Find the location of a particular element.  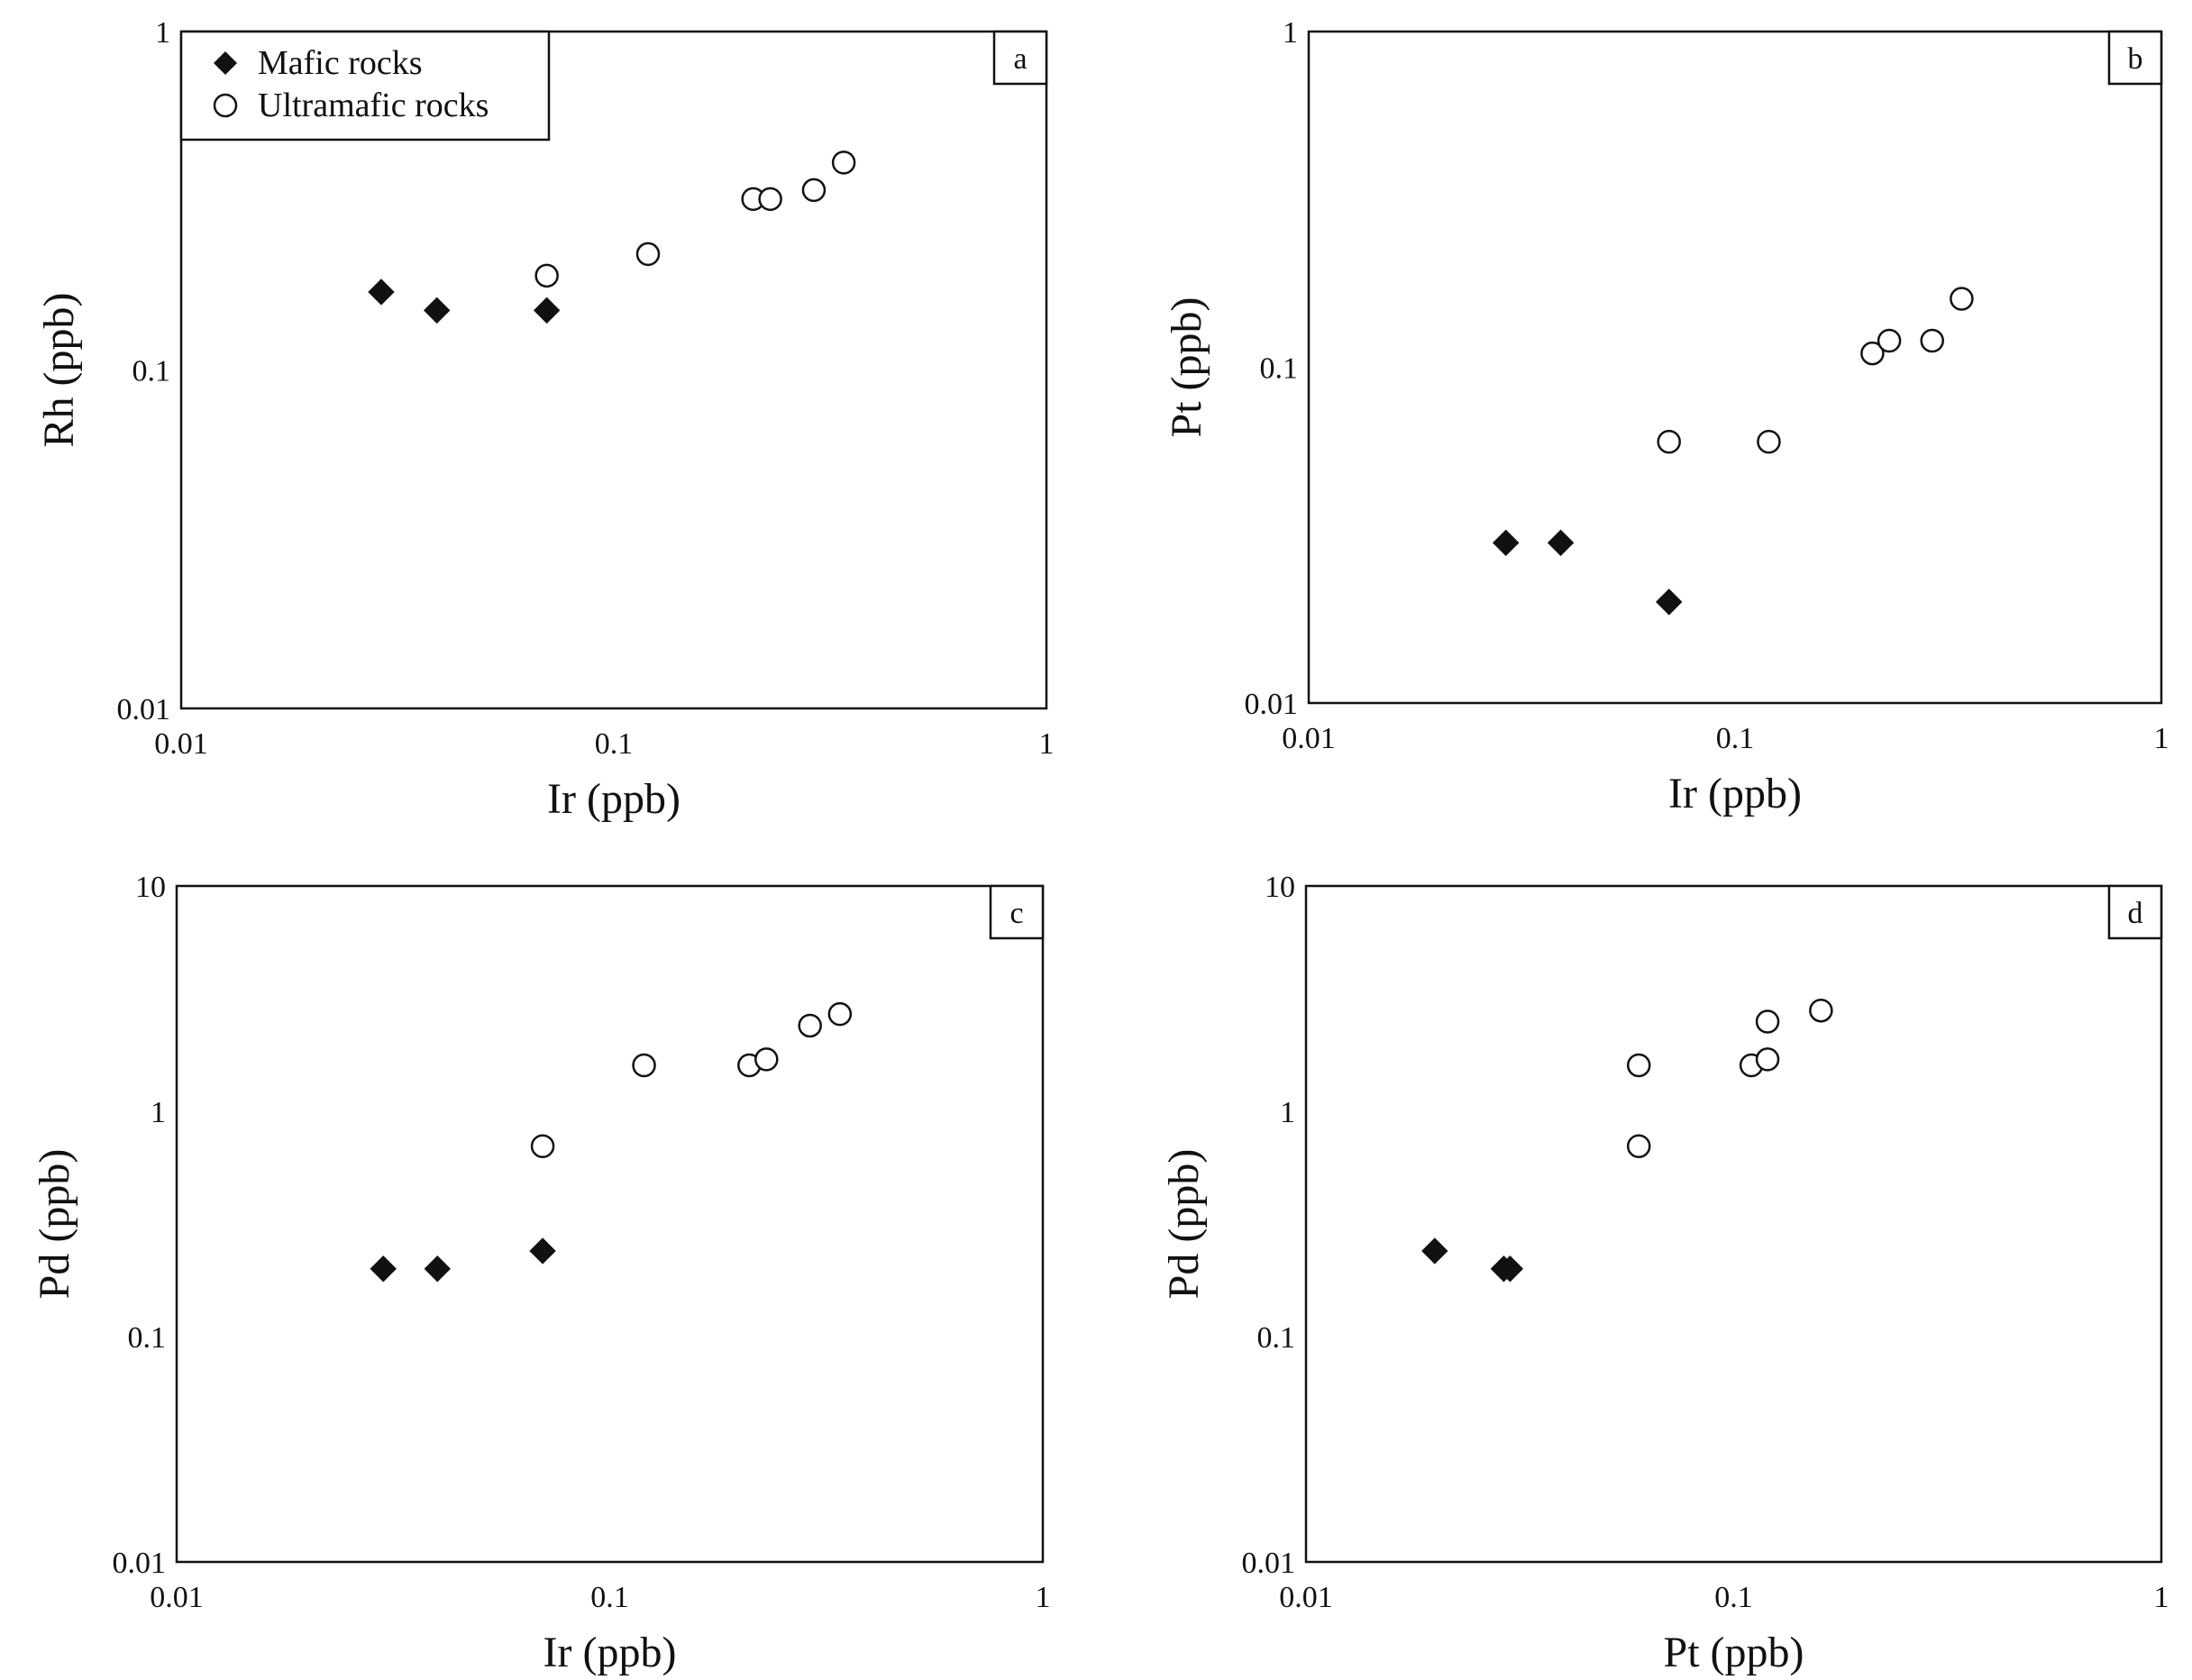

panel-letter: d is located at coordinates (2135, 914).